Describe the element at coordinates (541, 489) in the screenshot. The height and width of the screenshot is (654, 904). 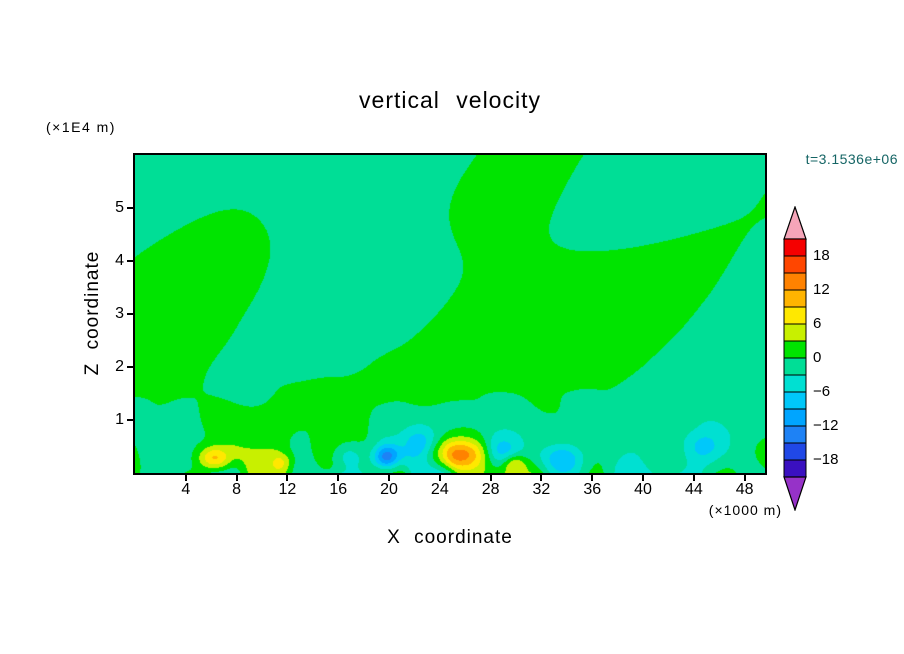
I see `x-tick-label: 32` at that location.